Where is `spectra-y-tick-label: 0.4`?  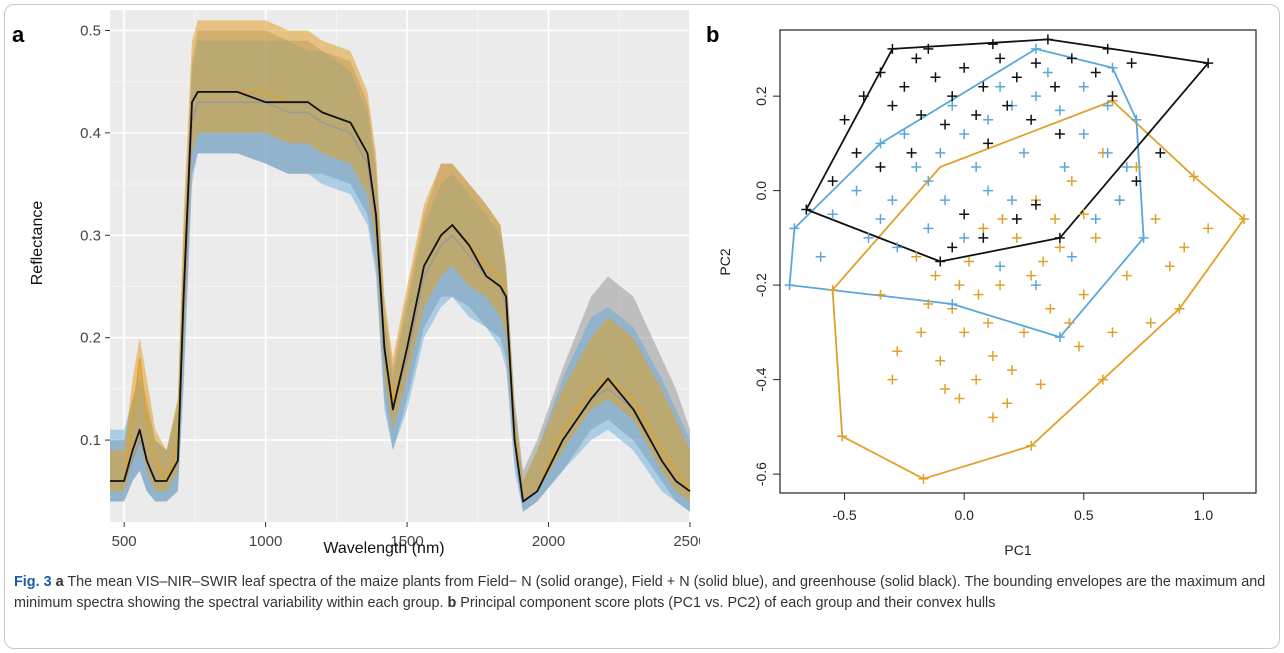 spectra-y-tick-label: 0.4 is located at coordinates (90, 133).